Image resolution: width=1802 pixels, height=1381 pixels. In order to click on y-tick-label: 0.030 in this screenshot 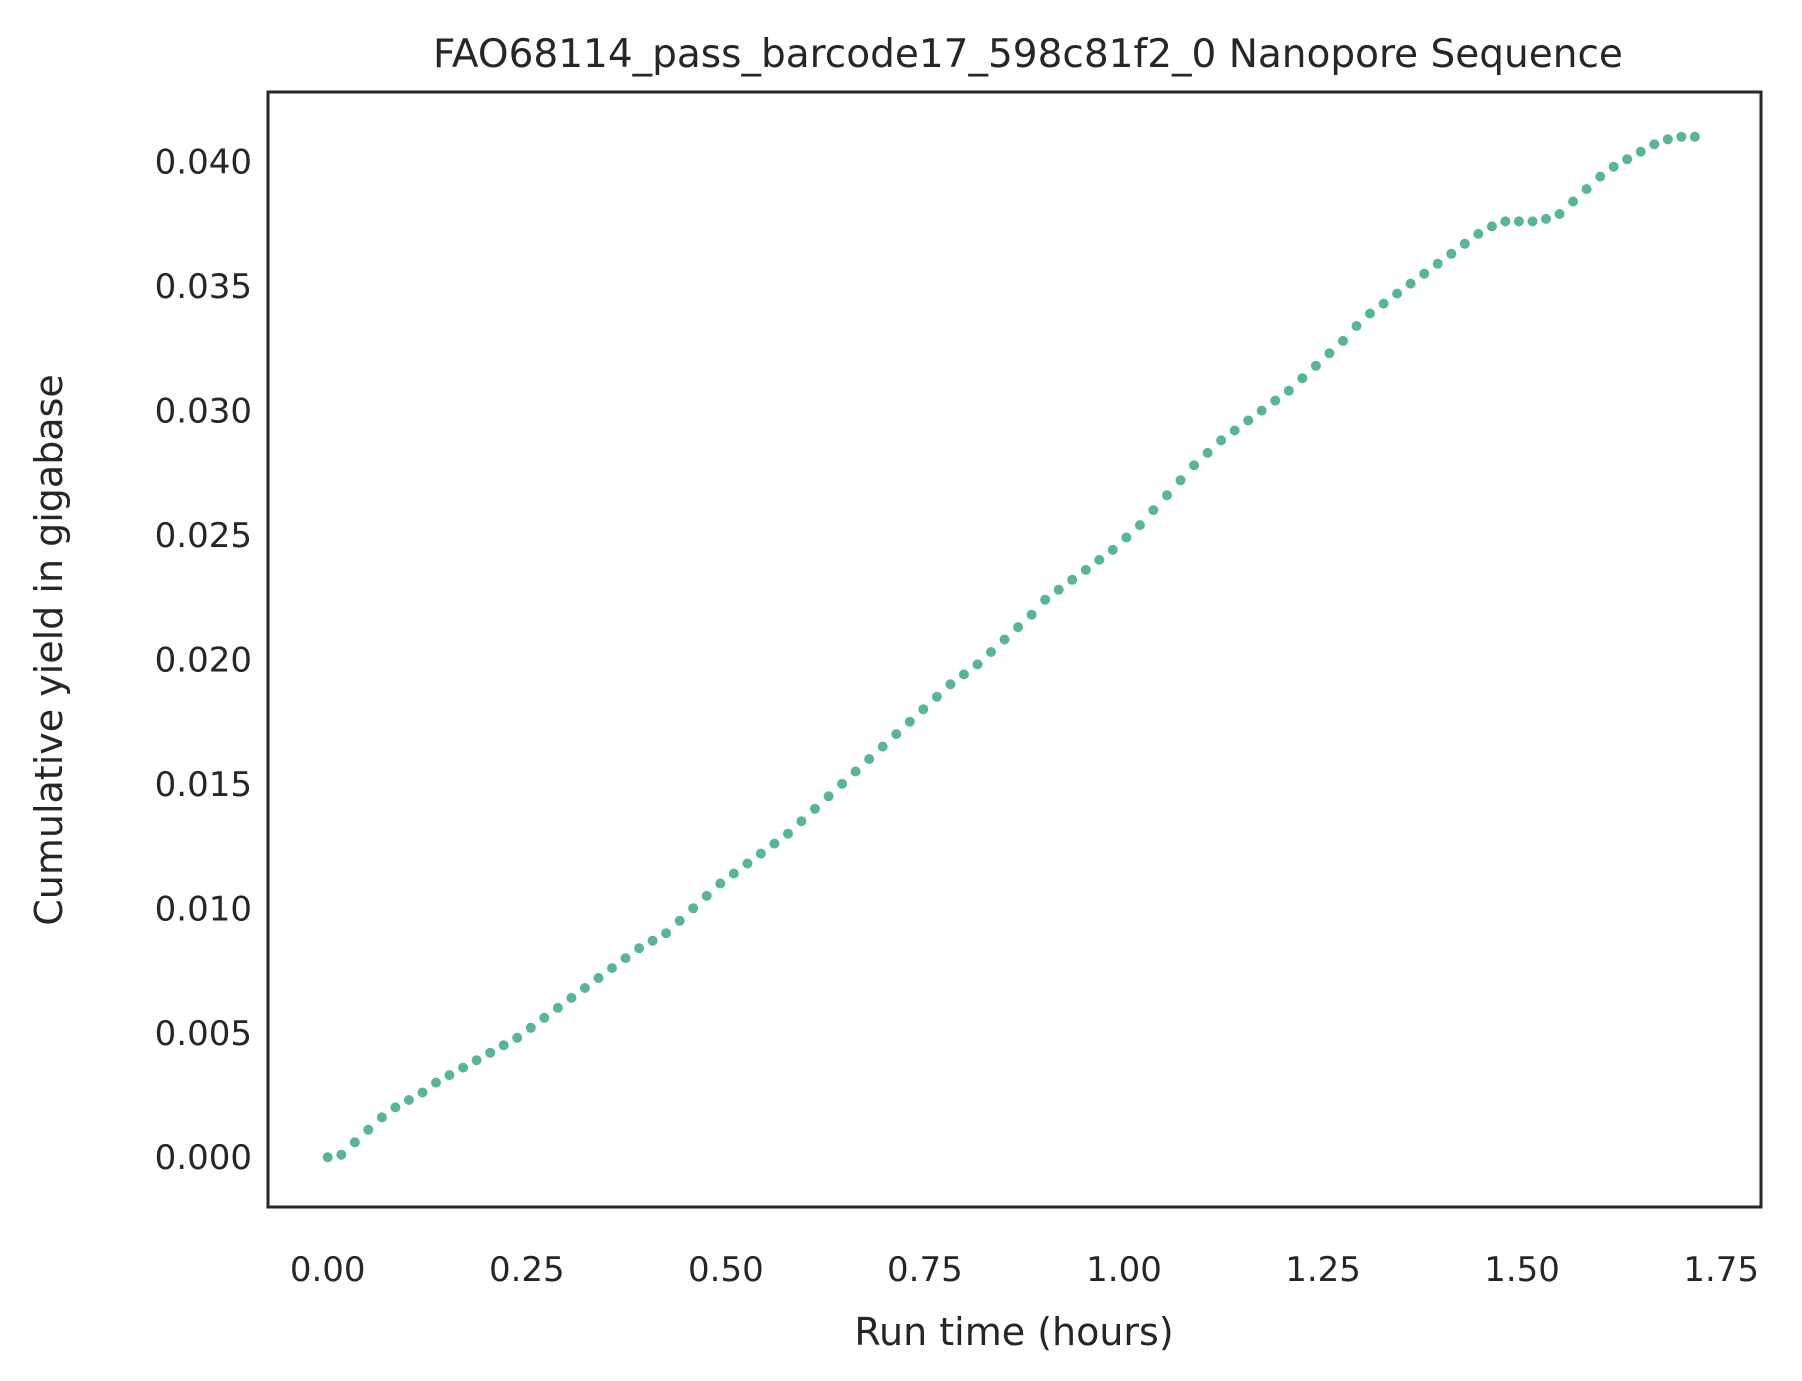, I will do `click(203, 412)`.